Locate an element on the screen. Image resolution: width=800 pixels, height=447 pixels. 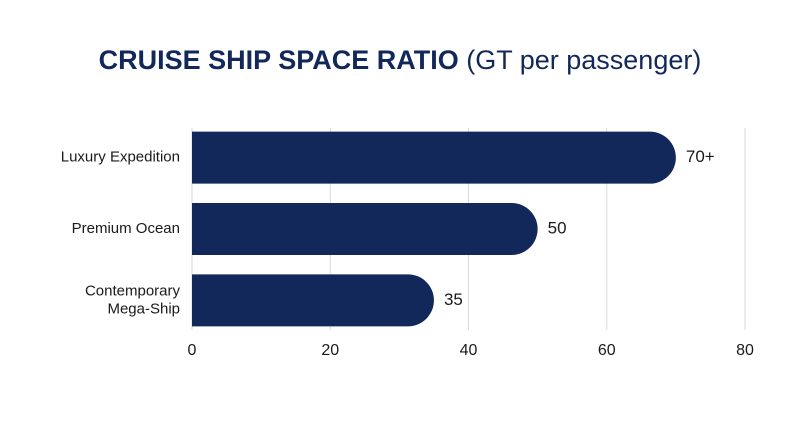
value-label: 50 is located at coordinates (557, 227).